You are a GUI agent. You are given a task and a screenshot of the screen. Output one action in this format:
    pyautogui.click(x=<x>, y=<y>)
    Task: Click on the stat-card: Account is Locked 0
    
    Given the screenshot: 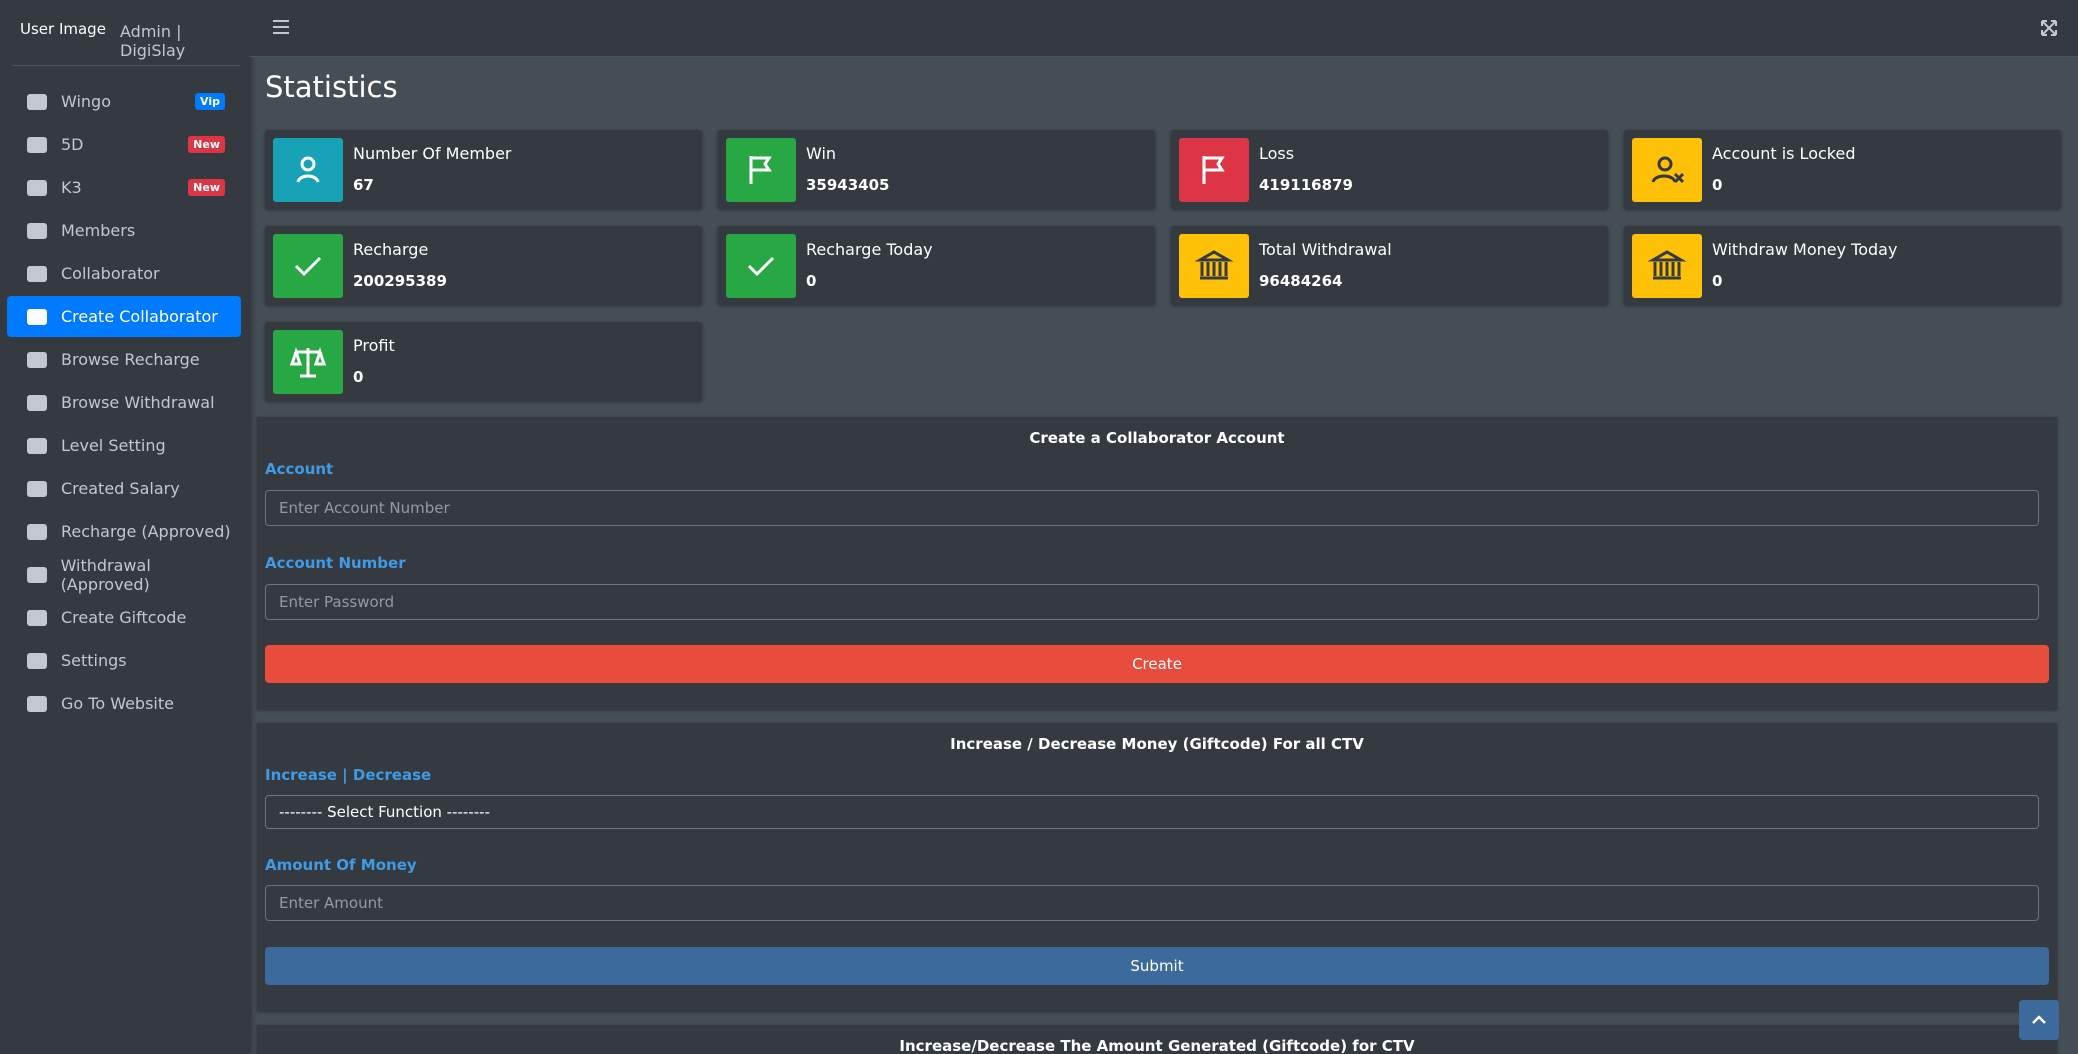 What is the action you would take?
    pyautogui.click(x=1842, y=169)
    